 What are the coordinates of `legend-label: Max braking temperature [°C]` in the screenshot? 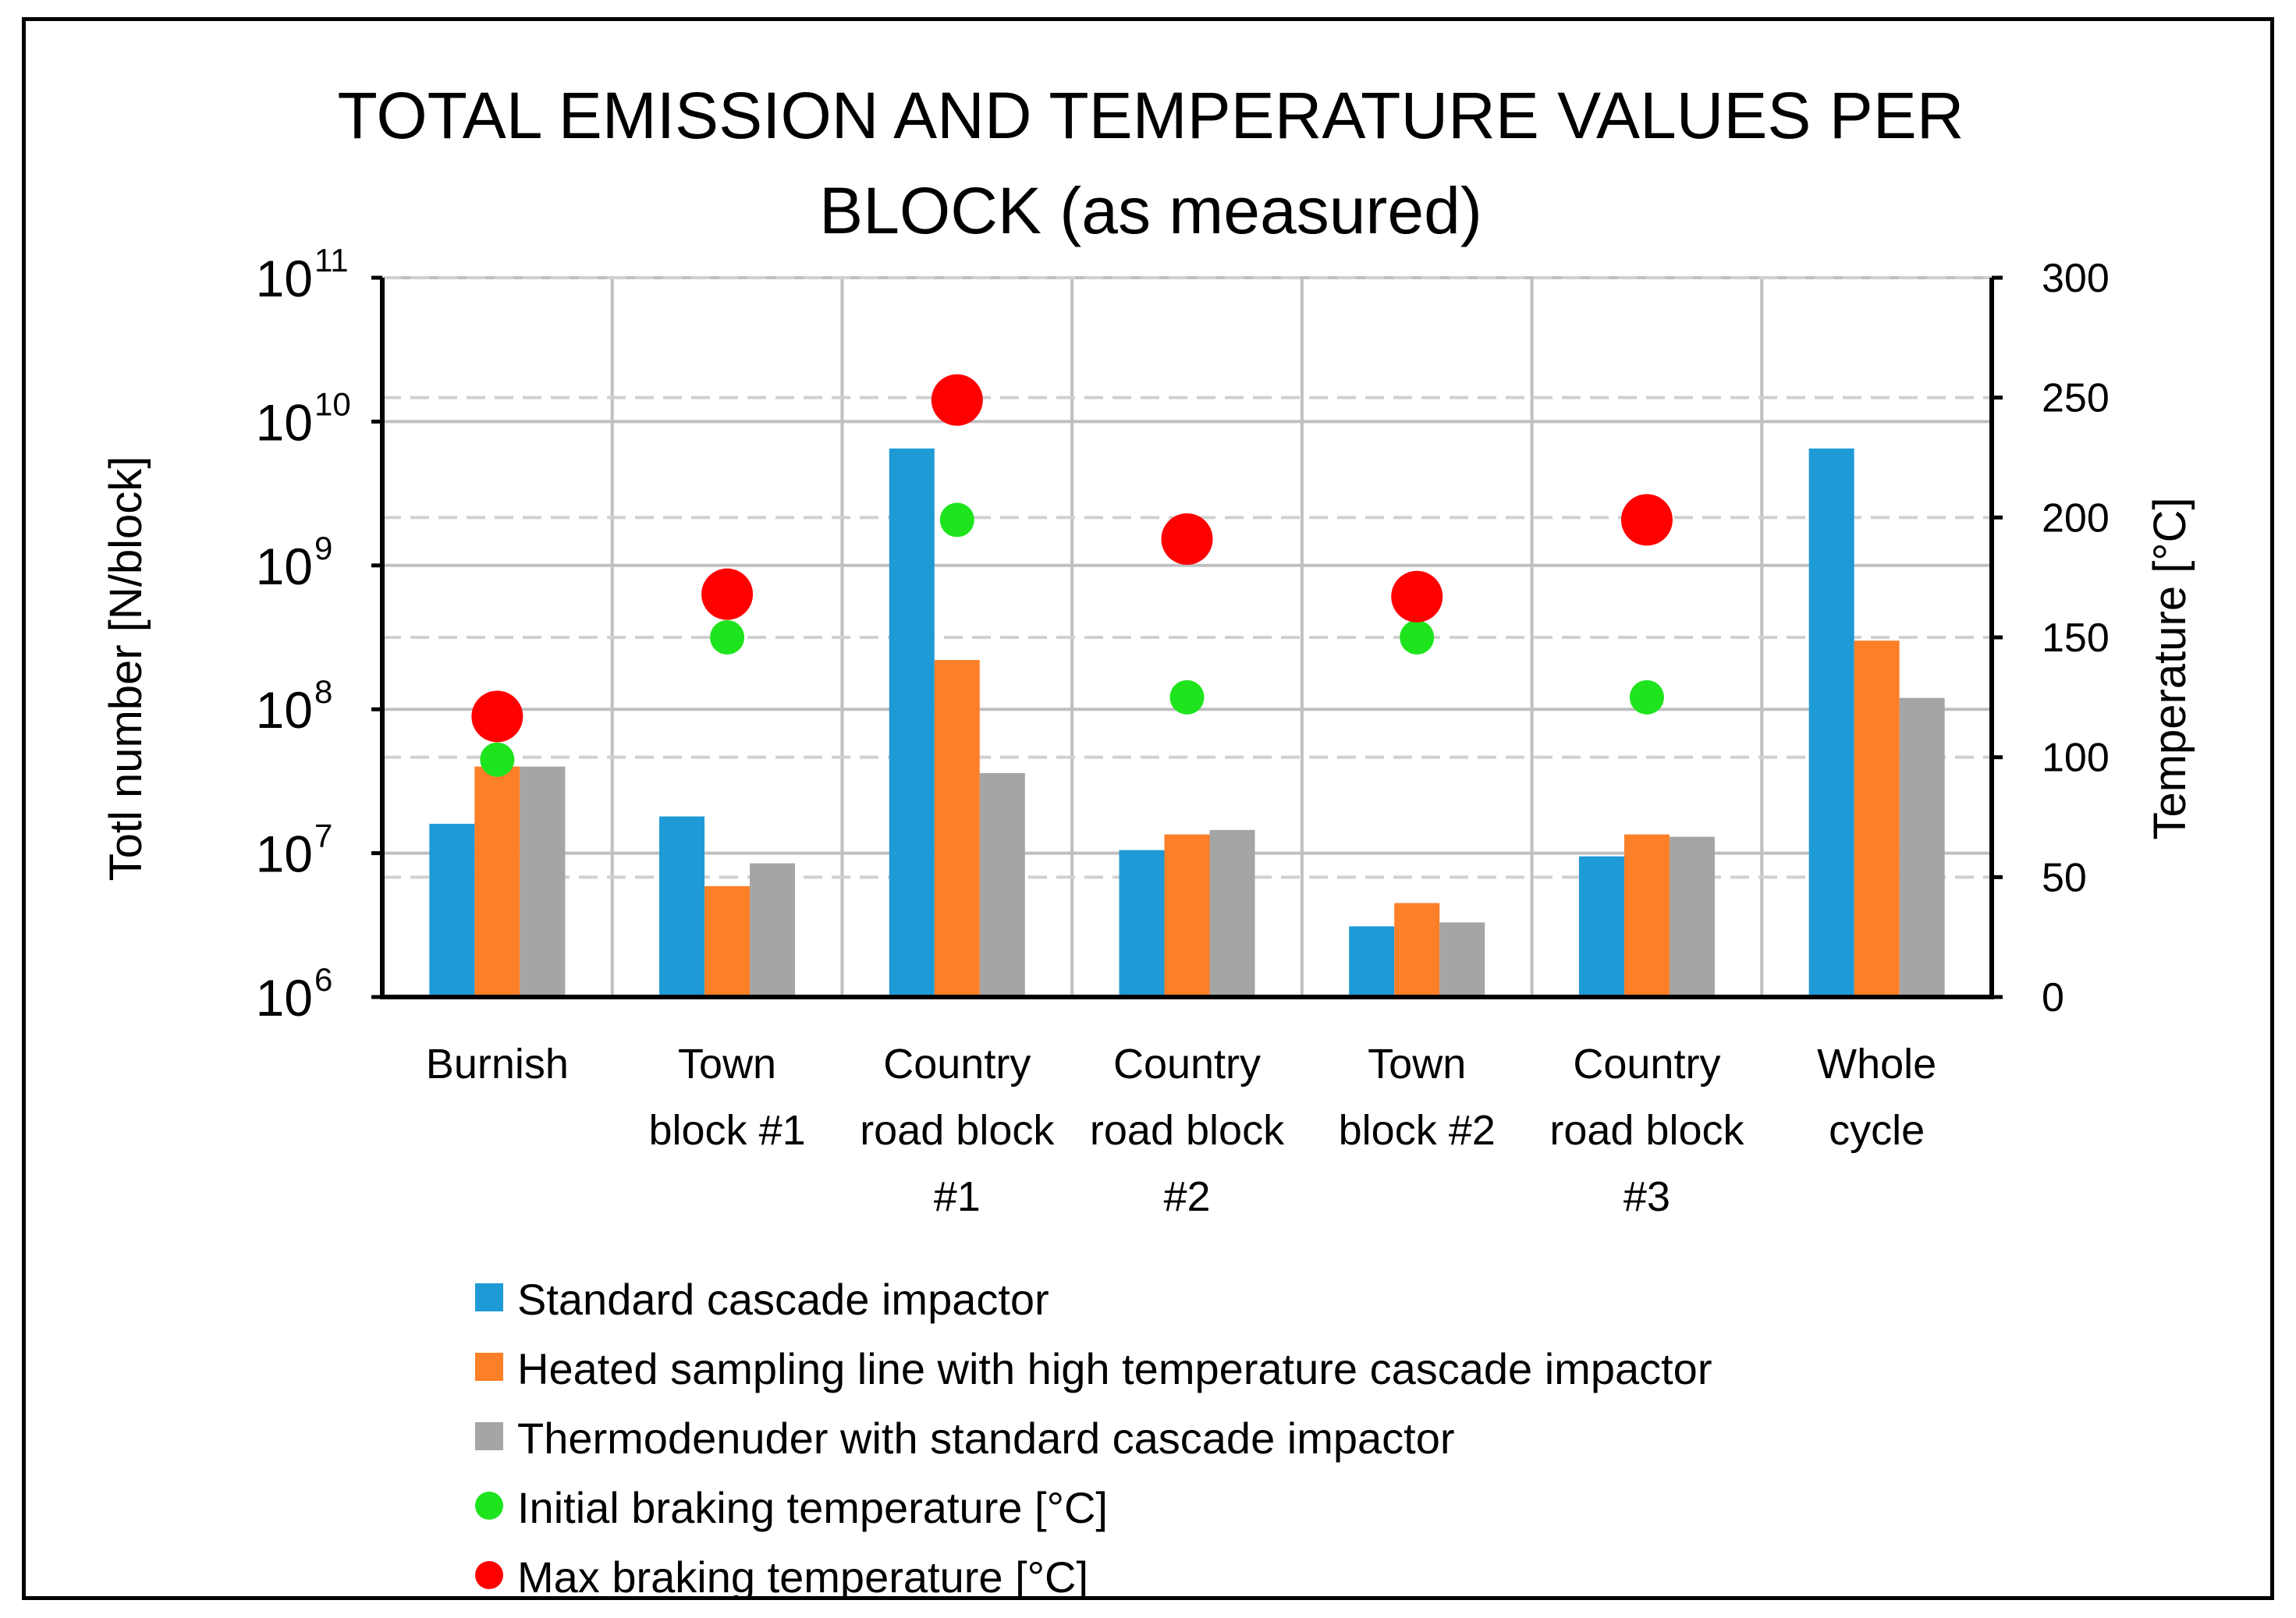 It's located at (803, 1574).